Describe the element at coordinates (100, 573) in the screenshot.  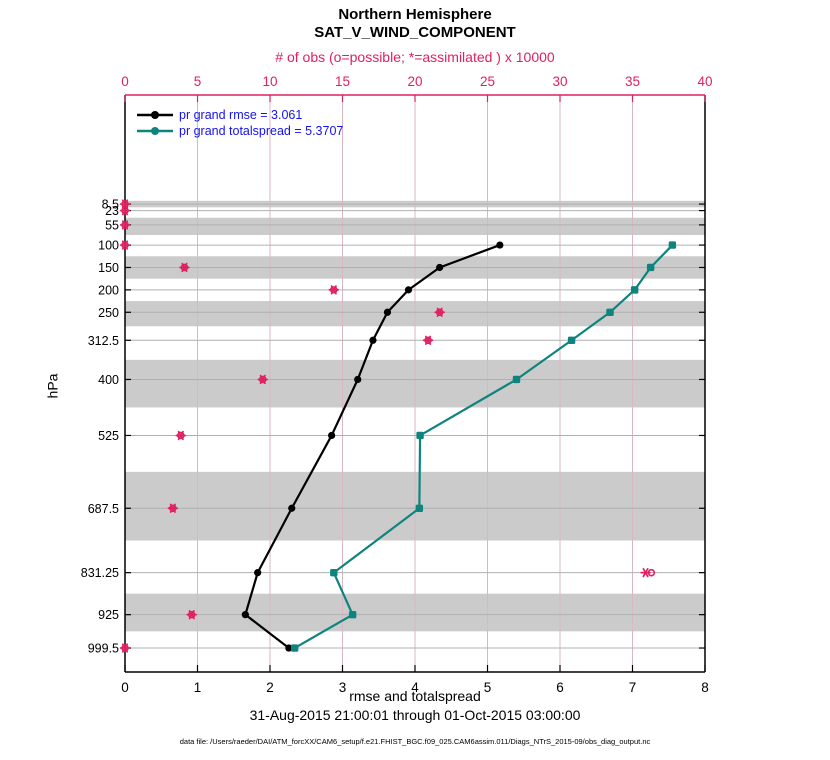
I see `svg-text: 831.25` at that location.